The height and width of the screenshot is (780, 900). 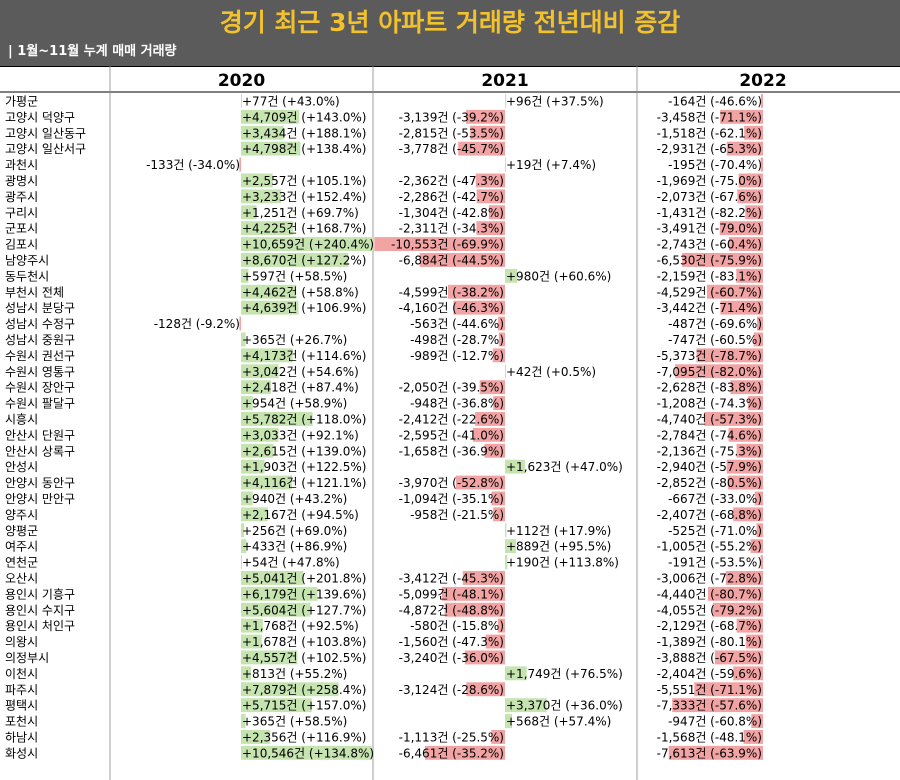 I want to click on data-label: +19건 (+7.4%), so click(x=551, y=165).